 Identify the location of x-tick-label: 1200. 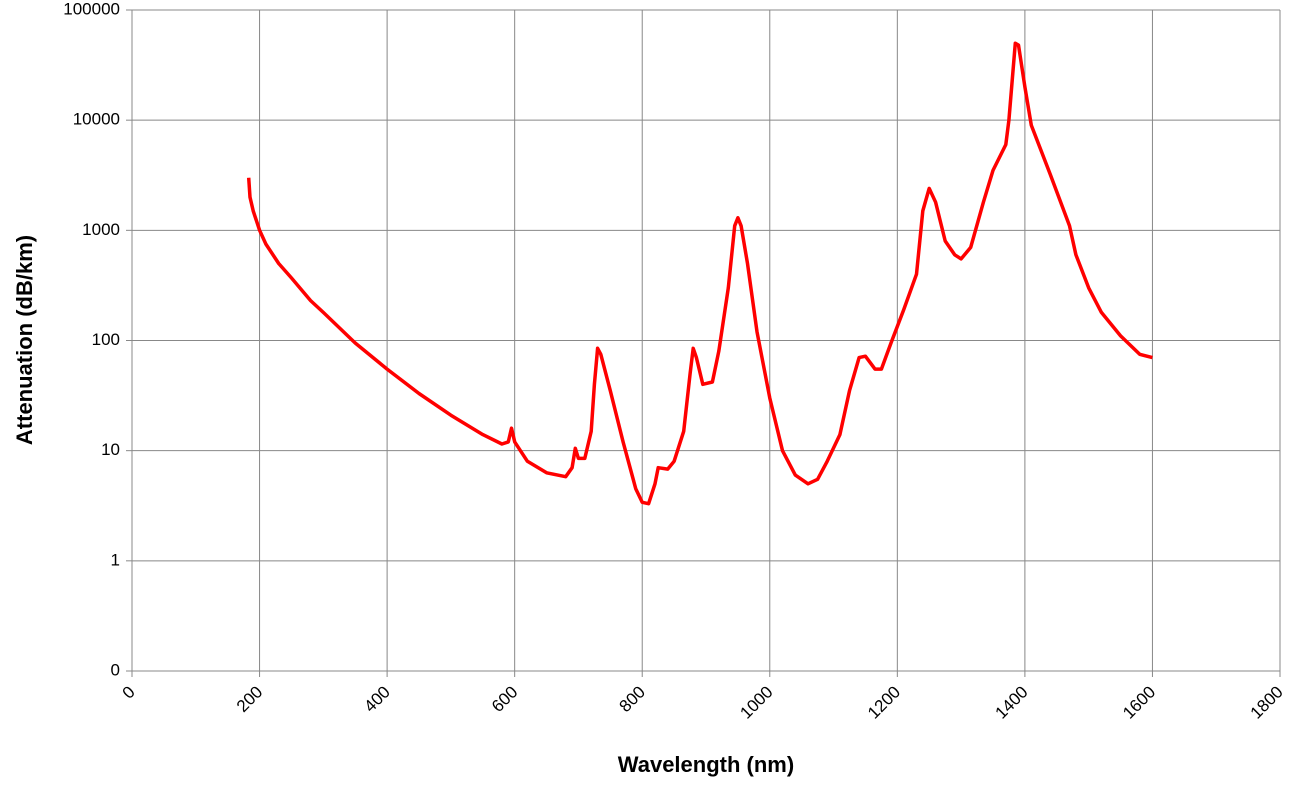
(884, 702).